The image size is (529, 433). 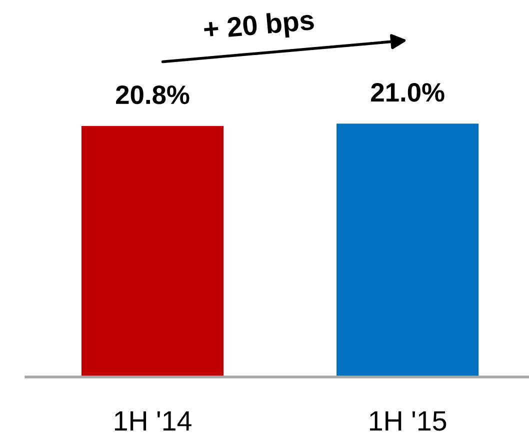 I want to click on x-tick-label: 1H '14, so click(x=153, y=420).